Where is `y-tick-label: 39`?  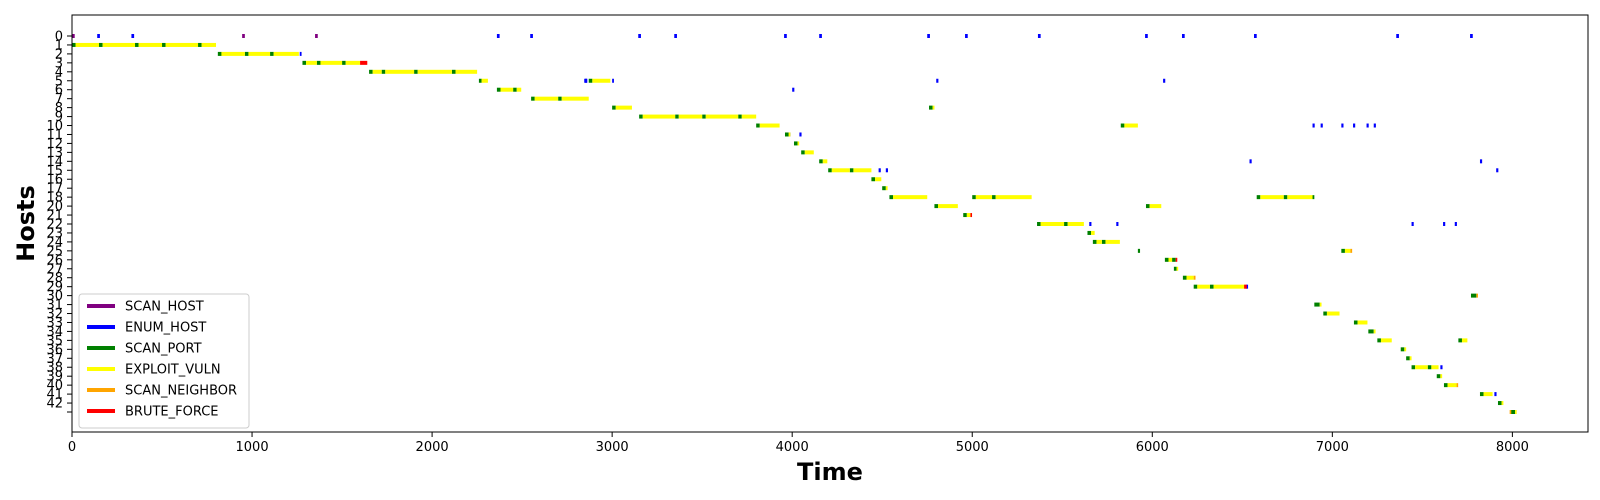
y-tick-label: 39 is located at coordinates (54, 377).